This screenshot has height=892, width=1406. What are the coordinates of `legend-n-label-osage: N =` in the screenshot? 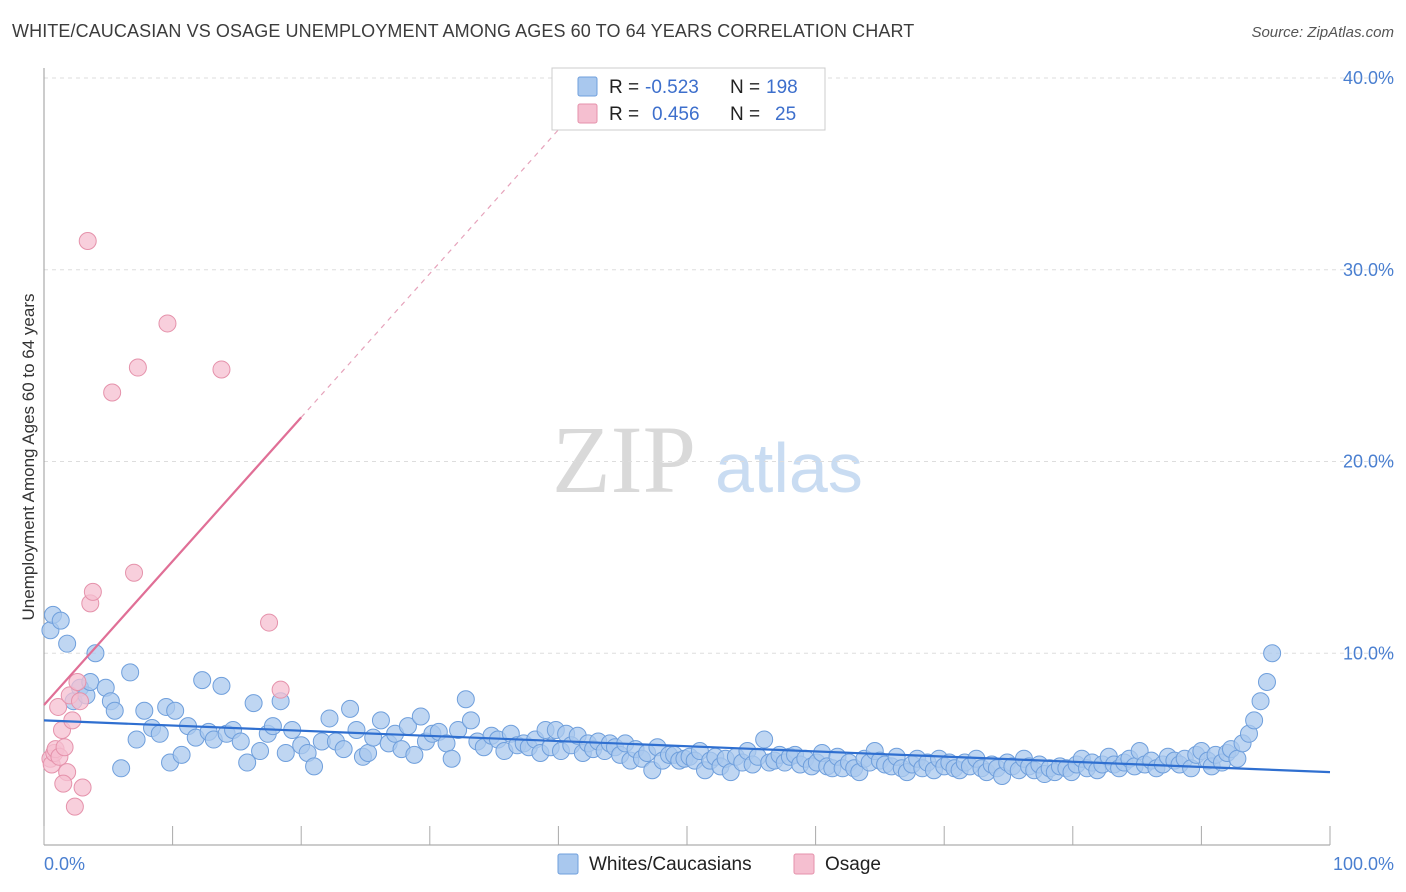 It's located at (745, 114).